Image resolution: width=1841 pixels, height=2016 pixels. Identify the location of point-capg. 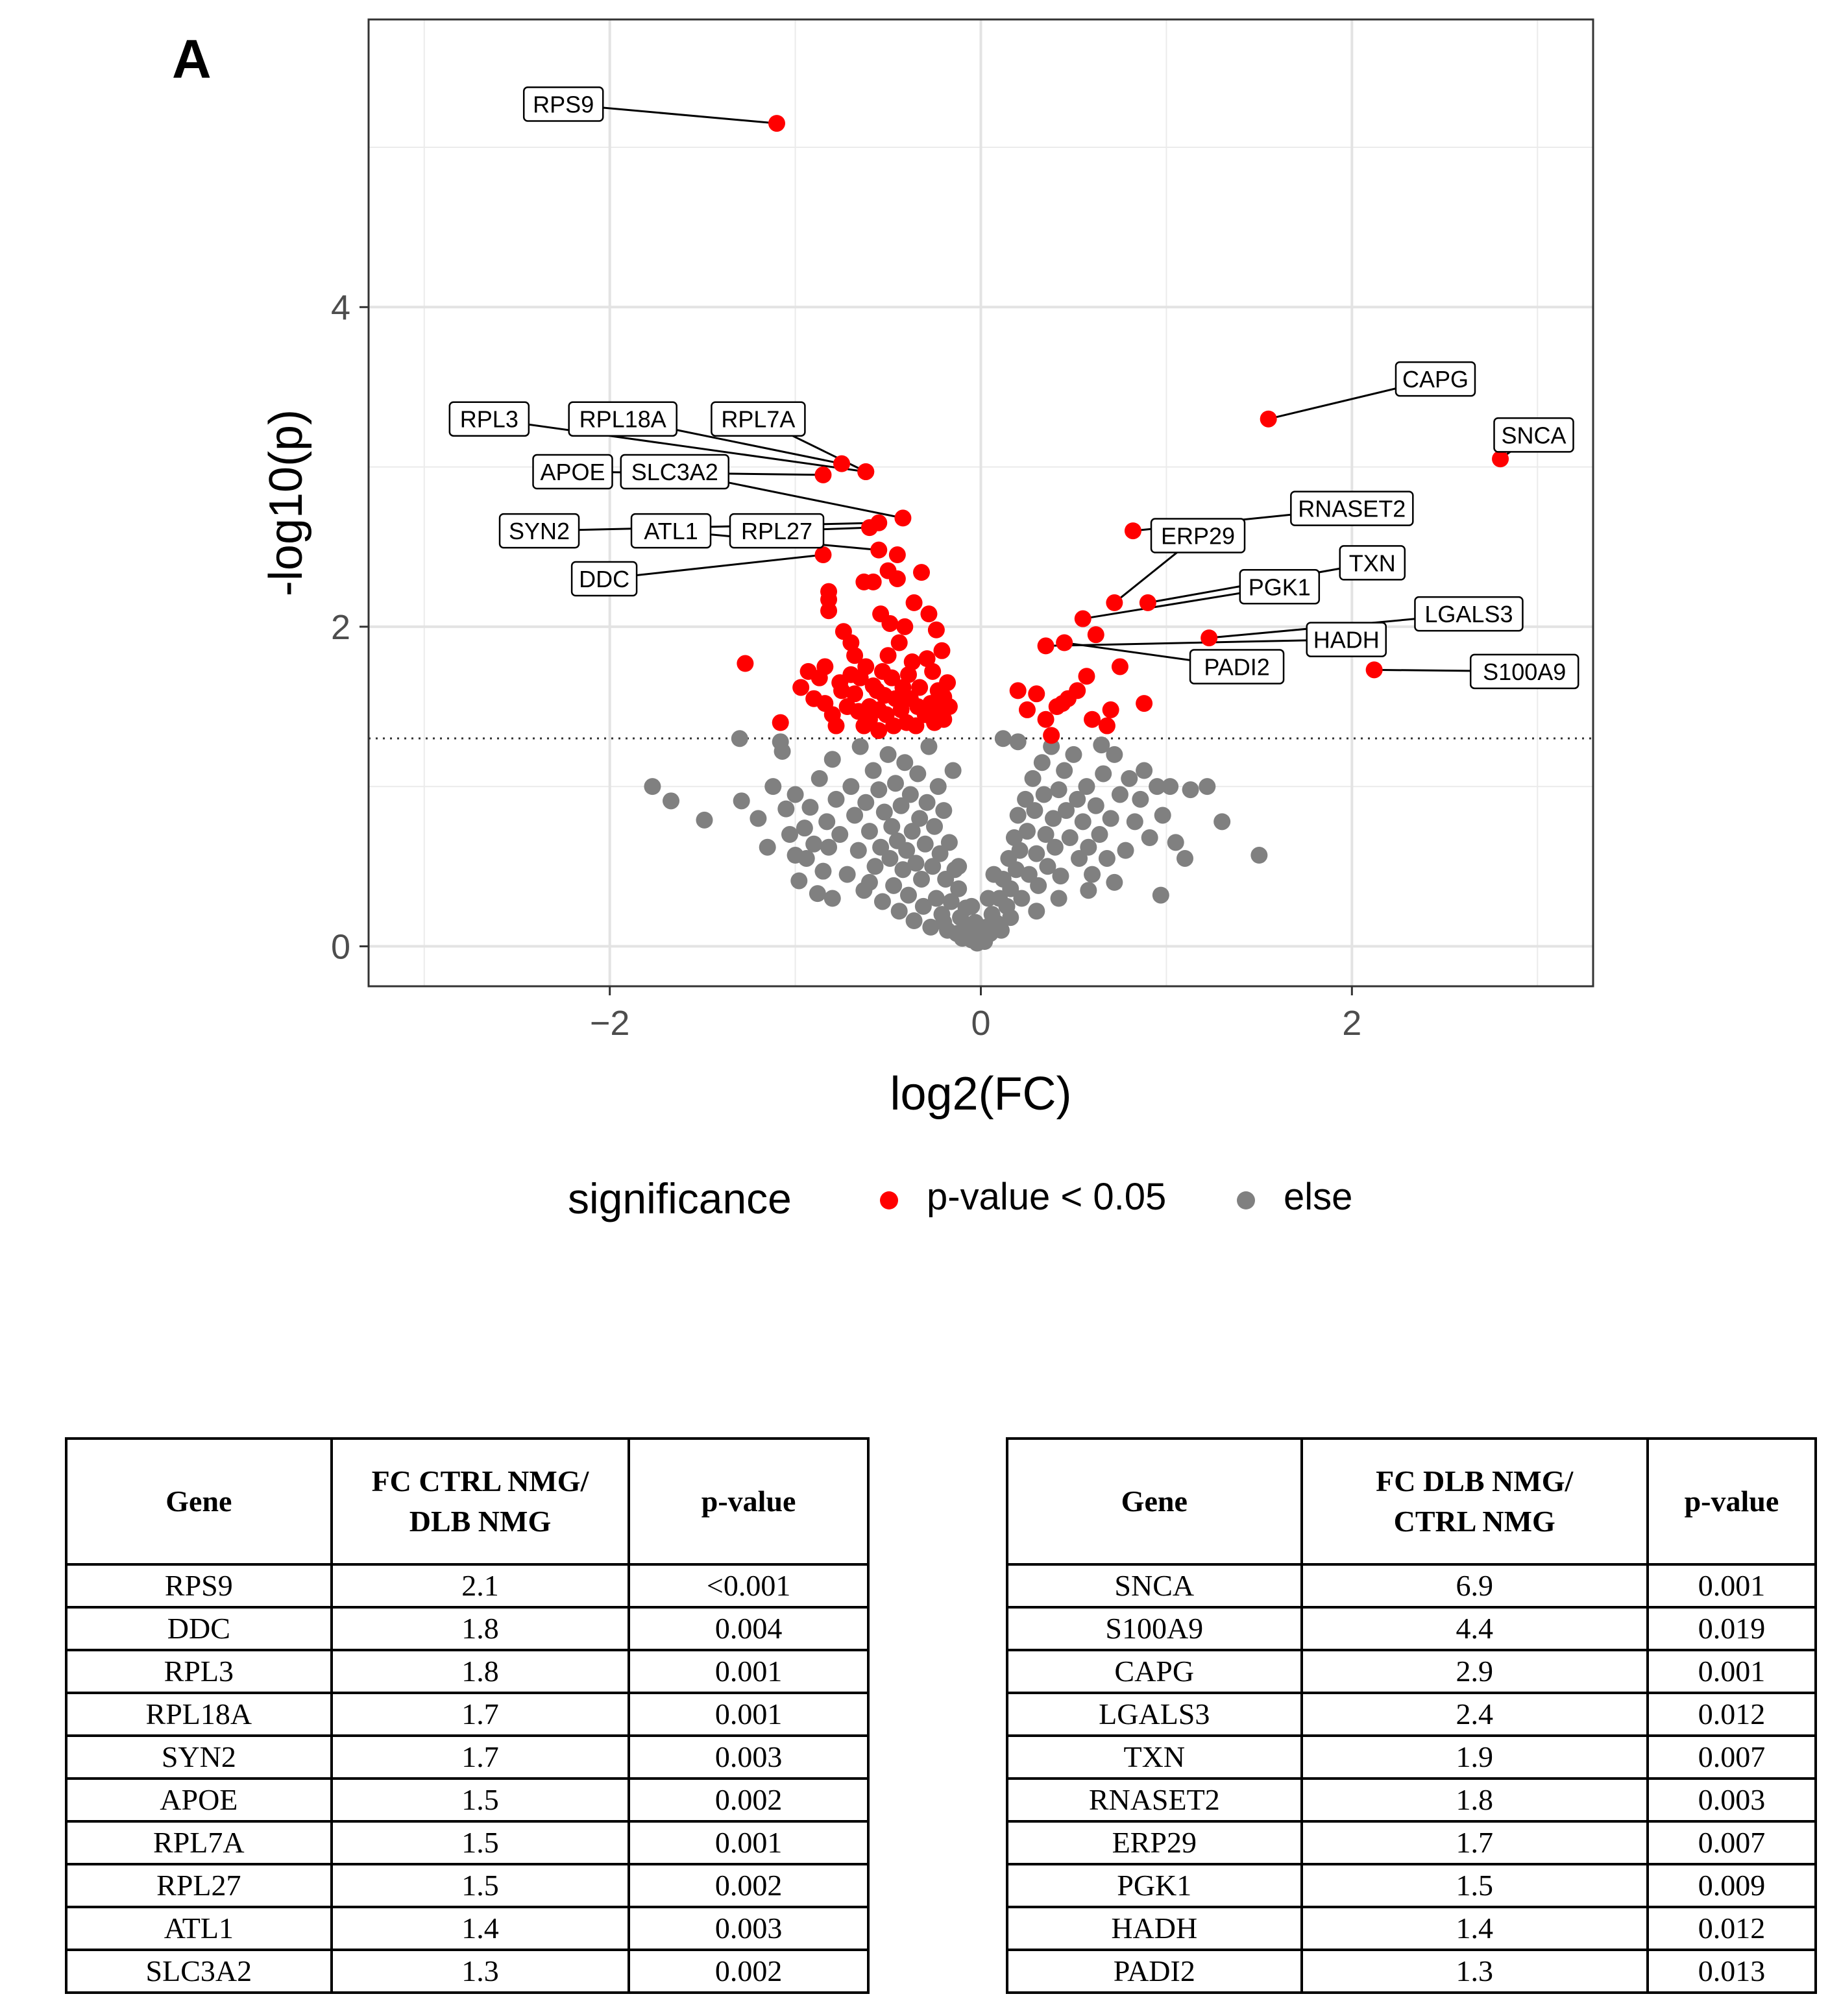
(1268, 419).